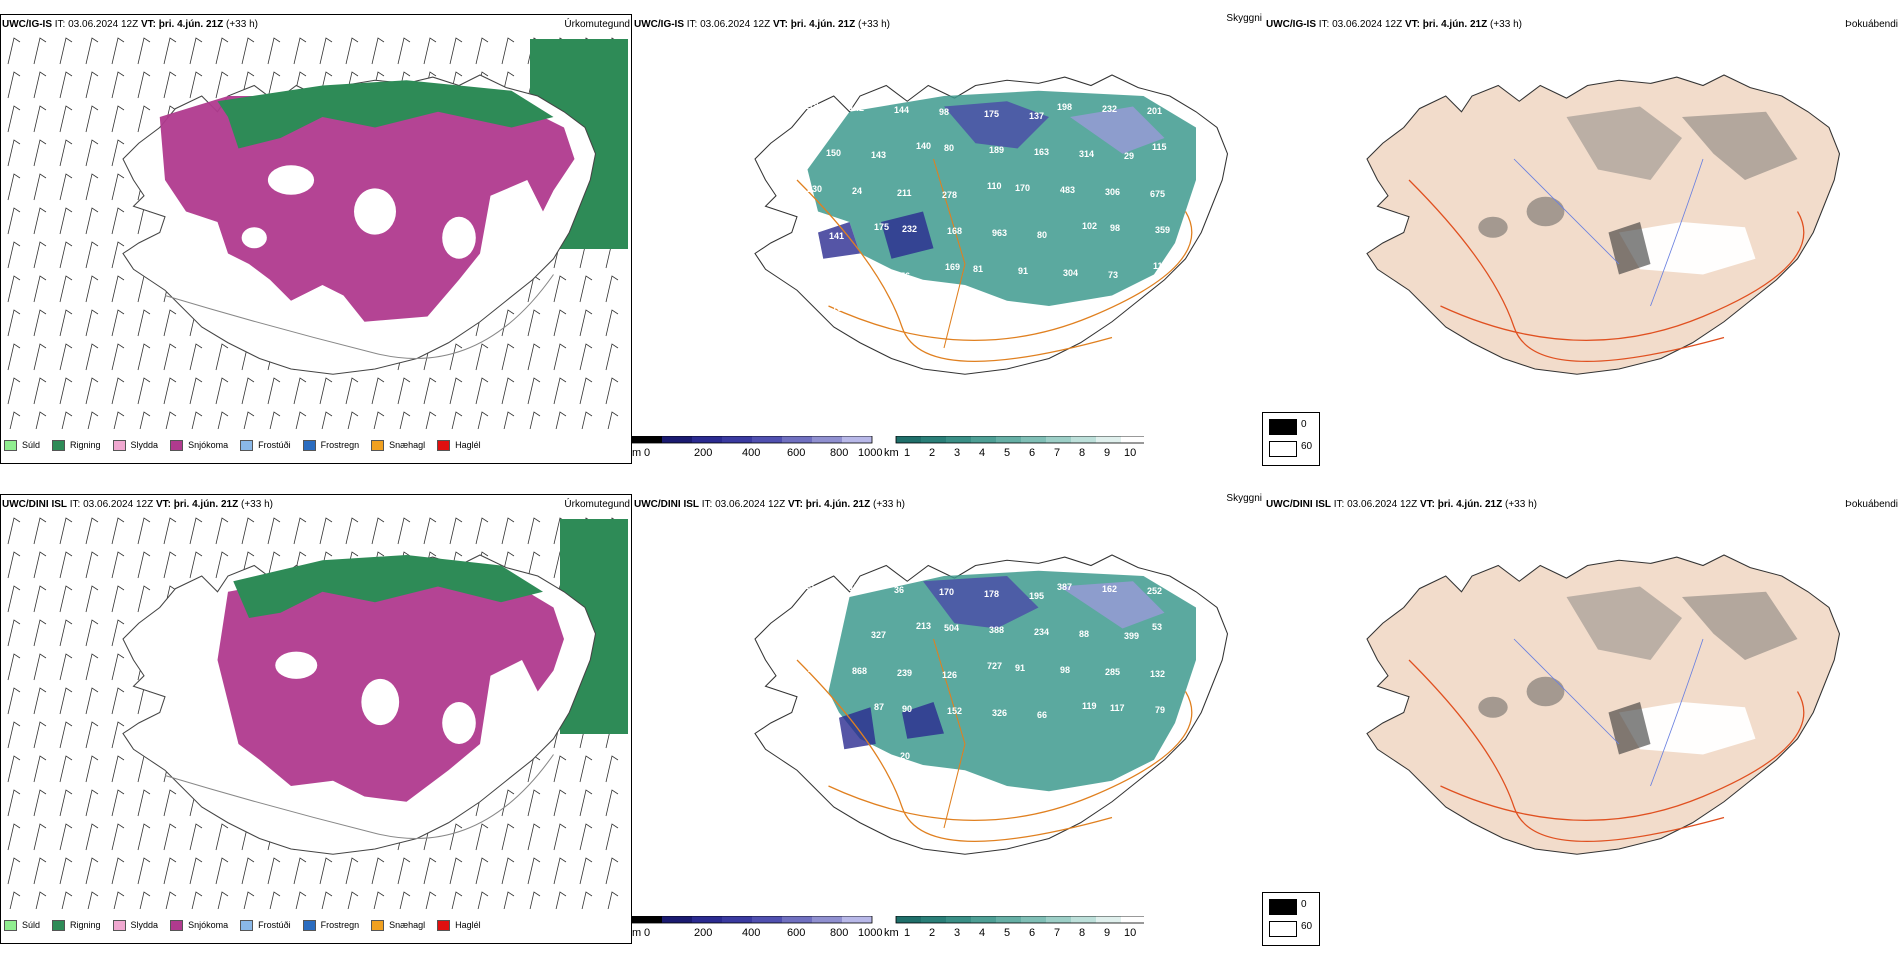  Describe the element at coordinates (1041, 632) in the screenshot. I see `visibility-value-label: 234` at that location.